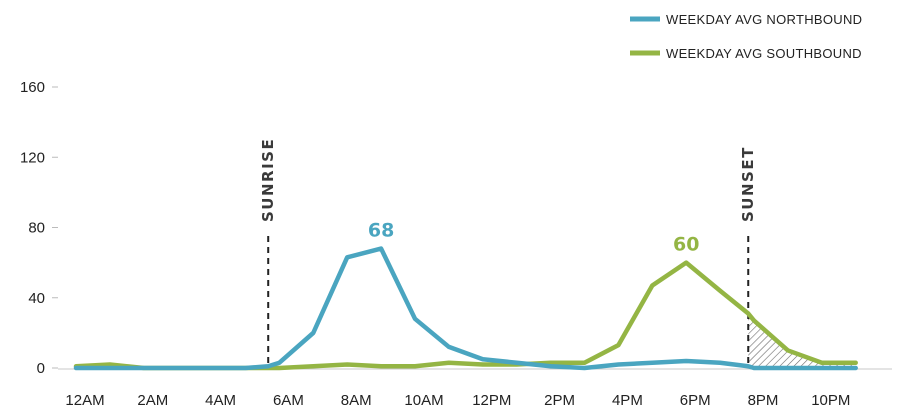 This screenshot has width=905, height=414. Describe the element at coordinates (220, 400) in the screenshot. I see `x-tick-label: 4AM` at that location.